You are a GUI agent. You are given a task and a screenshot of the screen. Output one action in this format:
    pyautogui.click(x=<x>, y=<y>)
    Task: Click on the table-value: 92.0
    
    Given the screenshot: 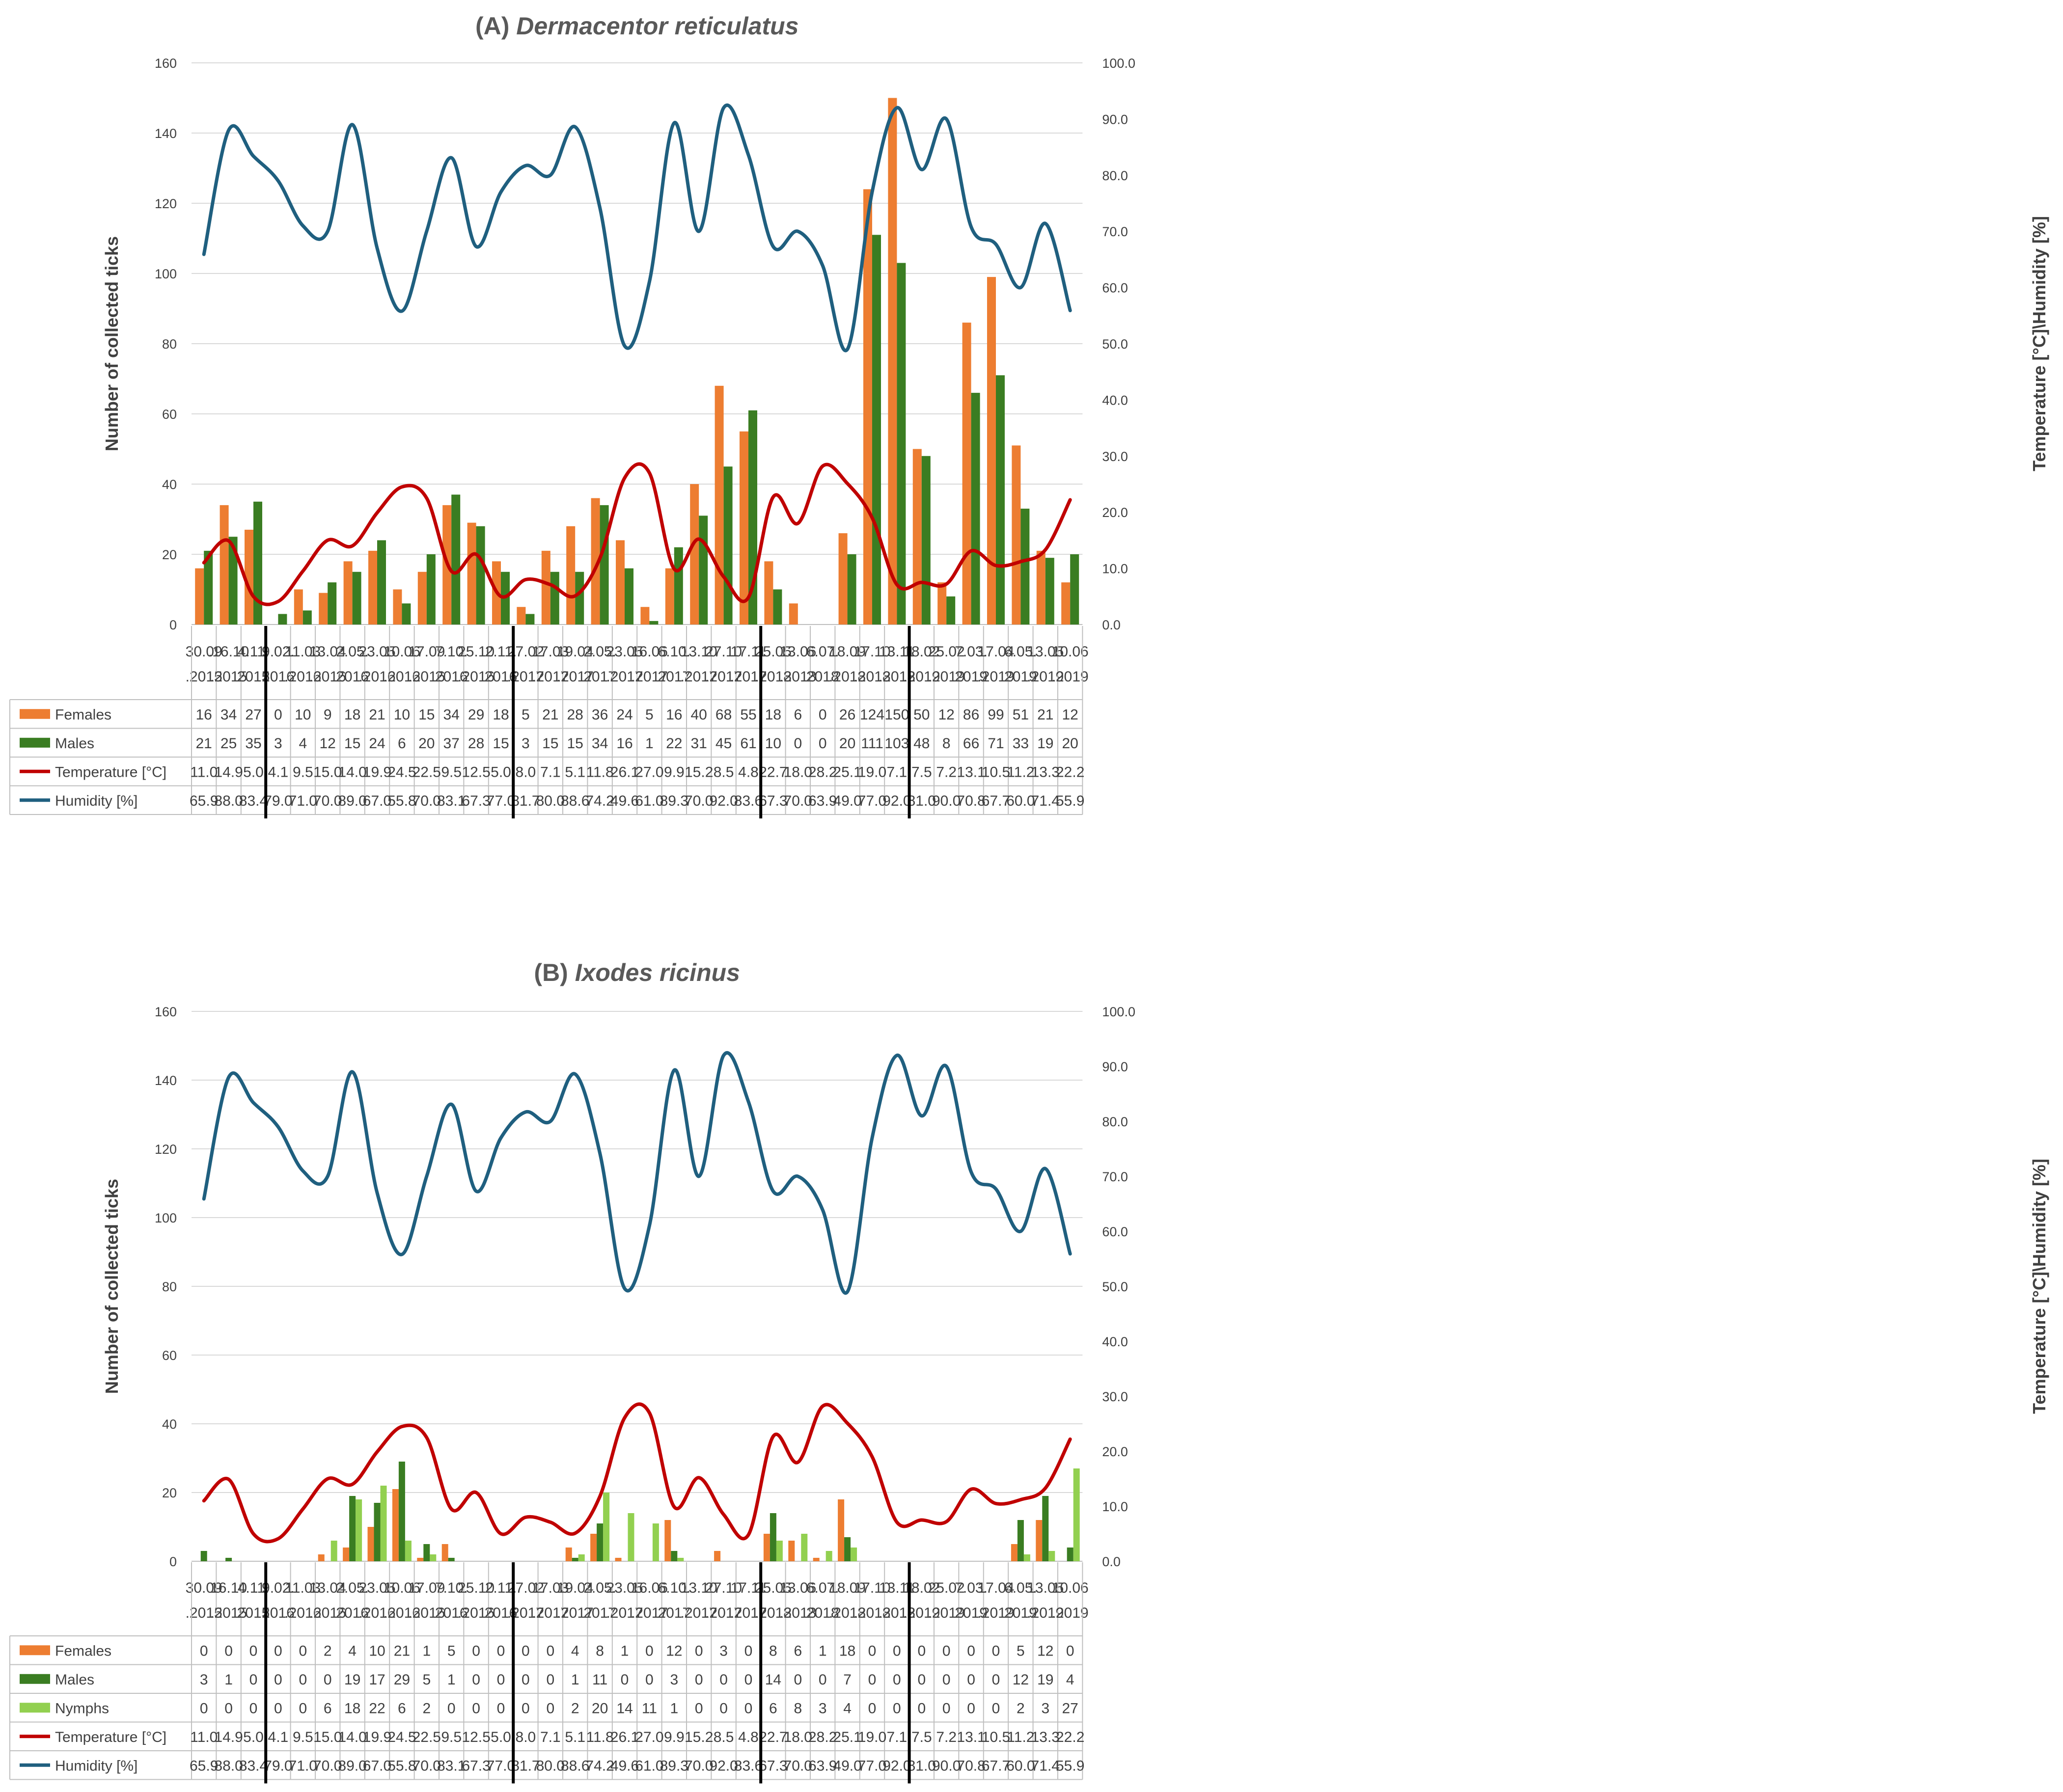 What is the action you would take?
    pyautogui.click(x=723, y=801)
    